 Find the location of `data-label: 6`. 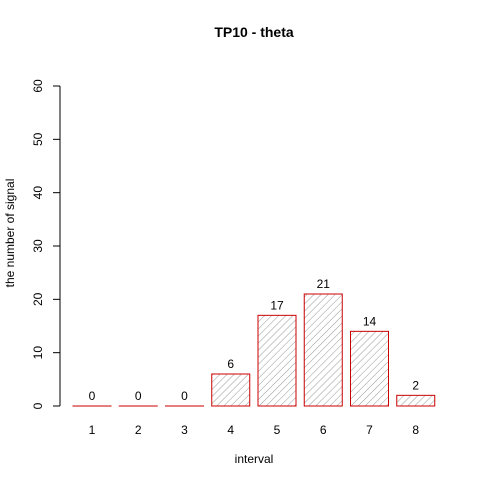

data-label: 6 is located at coordinates (230, 364).